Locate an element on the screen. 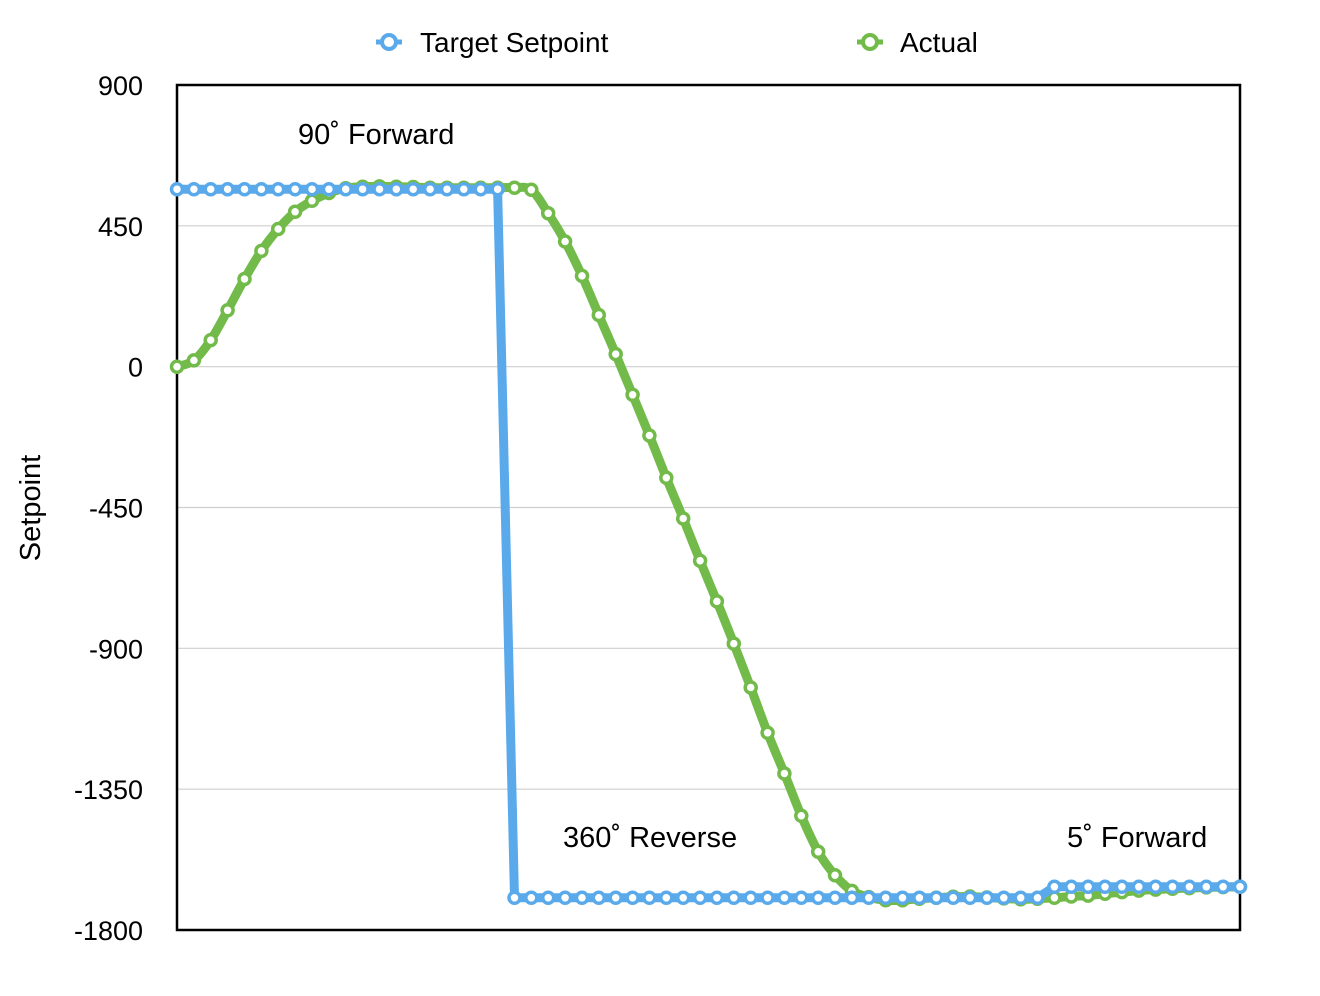  legend-item-actual: Actual is located at coordinates (917, 42).